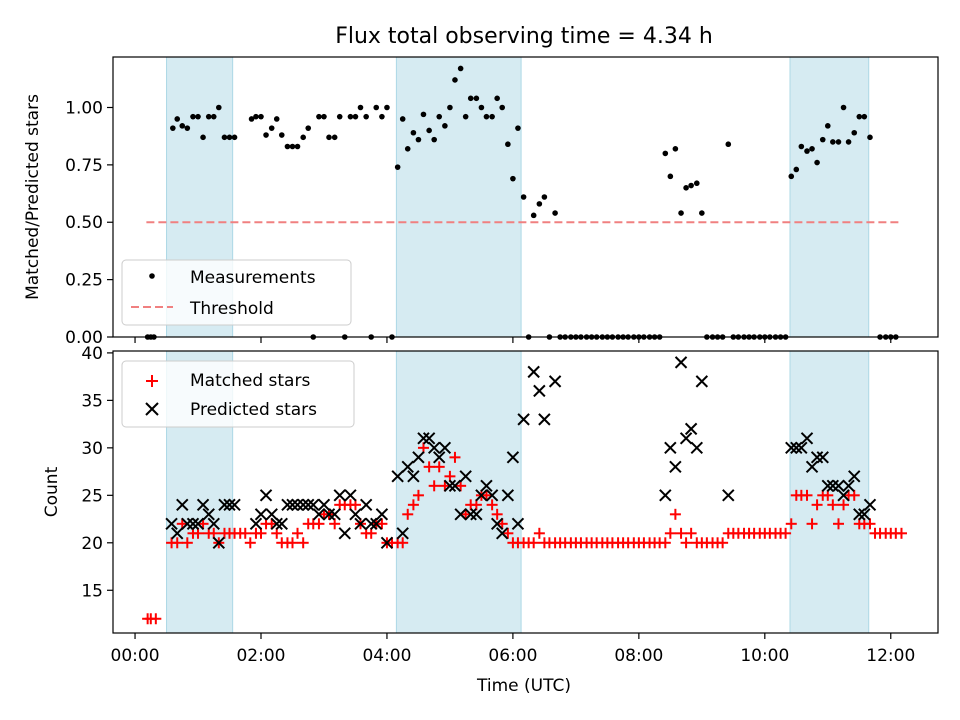 This screenshot has height=720, width=960. What do you see at coordinates (152, 409) in the screenshot?
I see `legend-predicted-marker` at bounding box center [152, 409].